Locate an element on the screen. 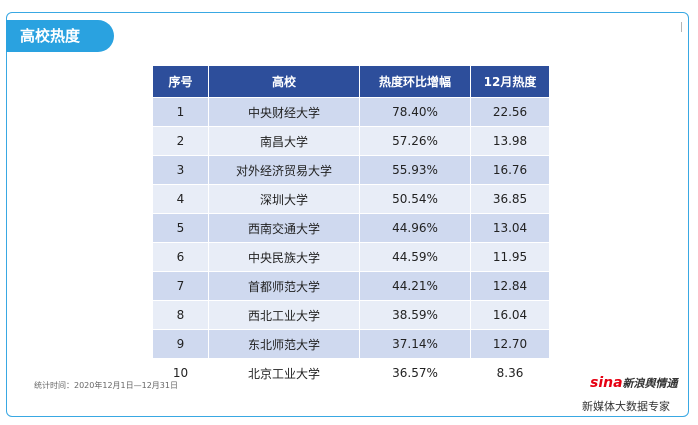 The height and width of the screenshot is (425, 698). cell-growth: 50.54% is located at coordinates (415, 199).